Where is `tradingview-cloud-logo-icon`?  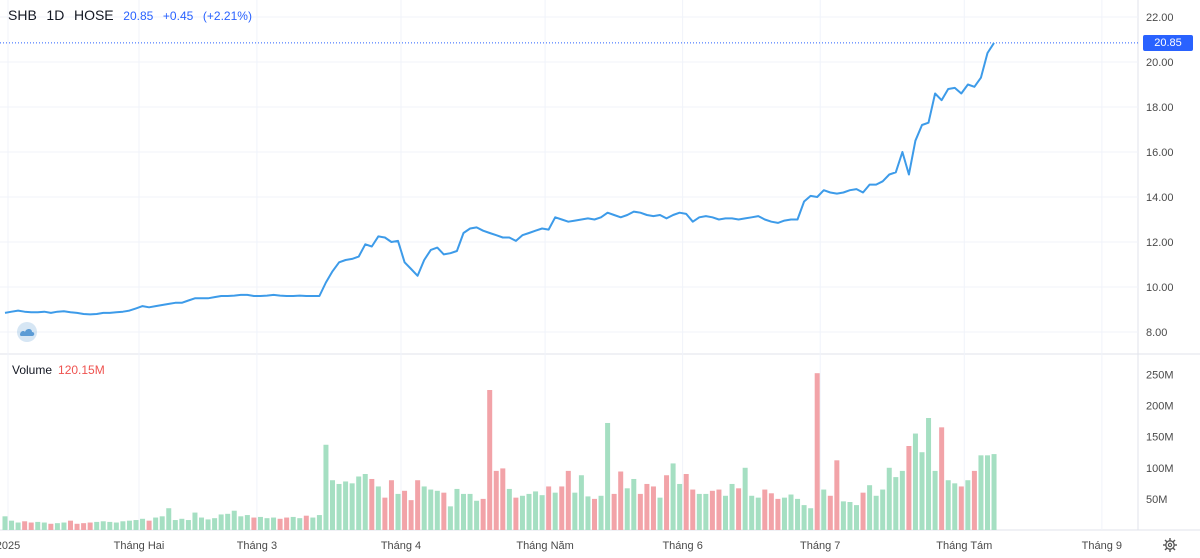
tradingview-cloud-logo-icon is located at coordinates (27, 332).